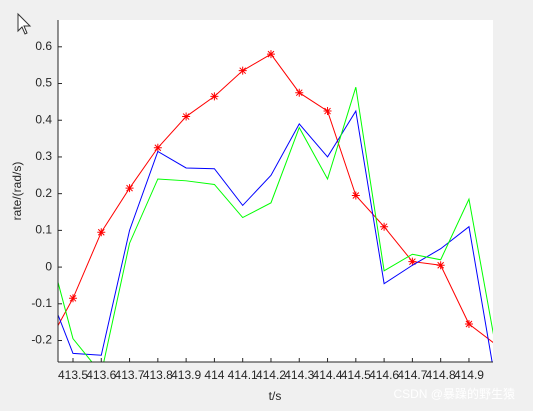 Image resolution: width=533 pixels, height=411 pixels. What do you see at coordinates (43, 83) in the screenshot?
I see `y-tick-label: 0.5` at bounding box center [43, 83].